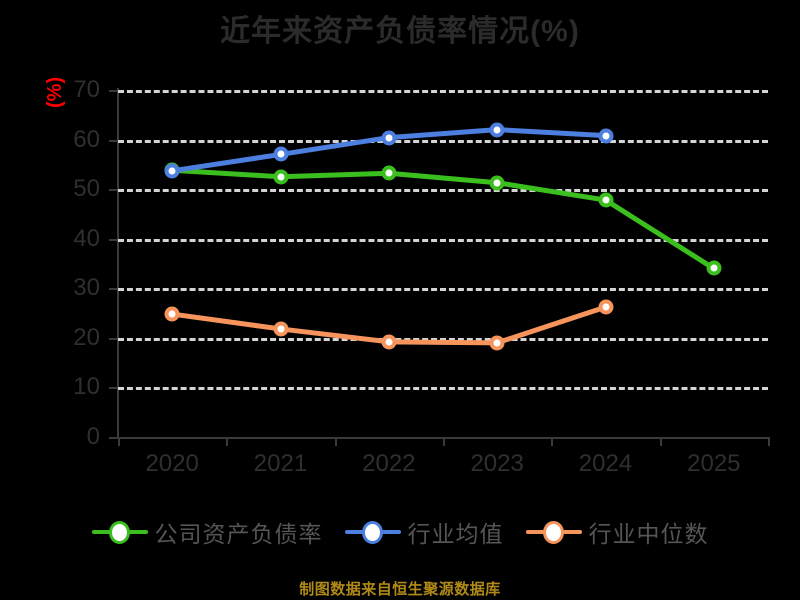 The height and width of the screenshot is (600, 800). I want to click on chart-title: 近年来资产负债率情况(%), so click(400, 31).